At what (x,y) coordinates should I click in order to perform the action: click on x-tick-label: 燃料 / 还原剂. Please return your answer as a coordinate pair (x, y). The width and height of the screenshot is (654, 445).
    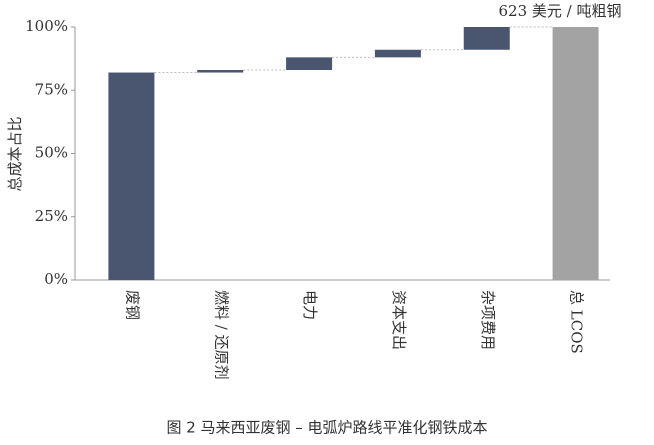
    Looking at the image, I should click on (221, 335).